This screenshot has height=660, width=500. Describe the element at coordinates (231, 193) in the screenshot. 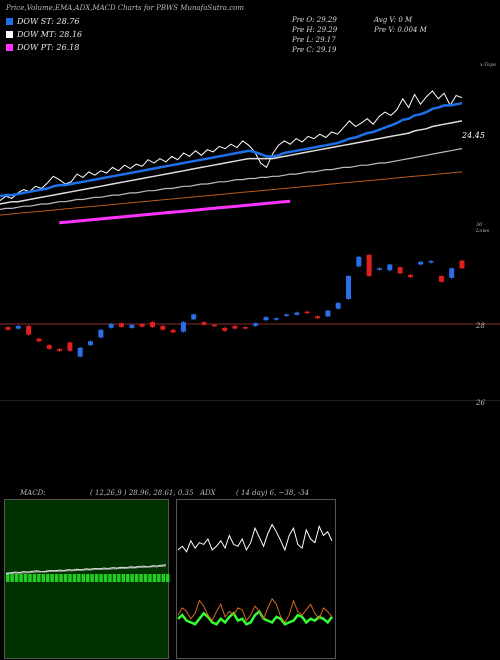

I see `series-ema-long` at that location.